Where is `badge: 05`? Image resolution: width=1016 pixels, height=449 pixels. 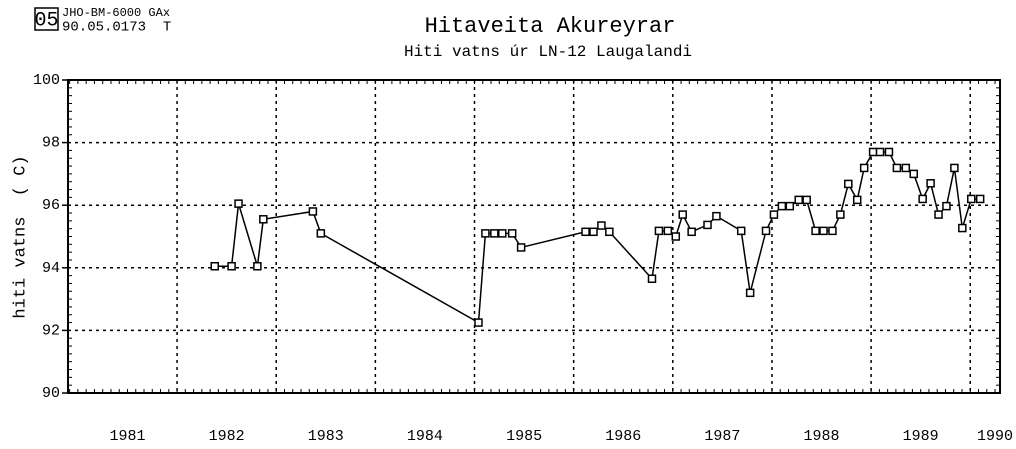 badge: 05 is located at coordinates (46, 20).